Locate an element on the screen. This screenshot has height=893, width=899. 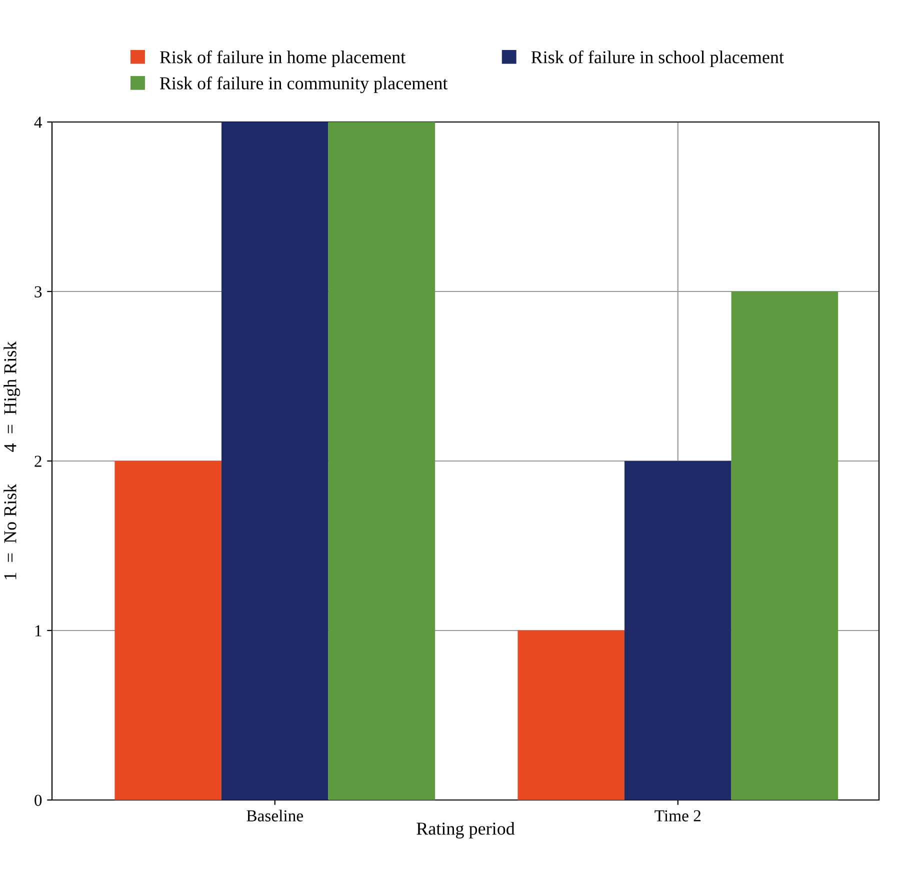
legend-label: Risk of failure in community placement is located at coordinates (304, 85).